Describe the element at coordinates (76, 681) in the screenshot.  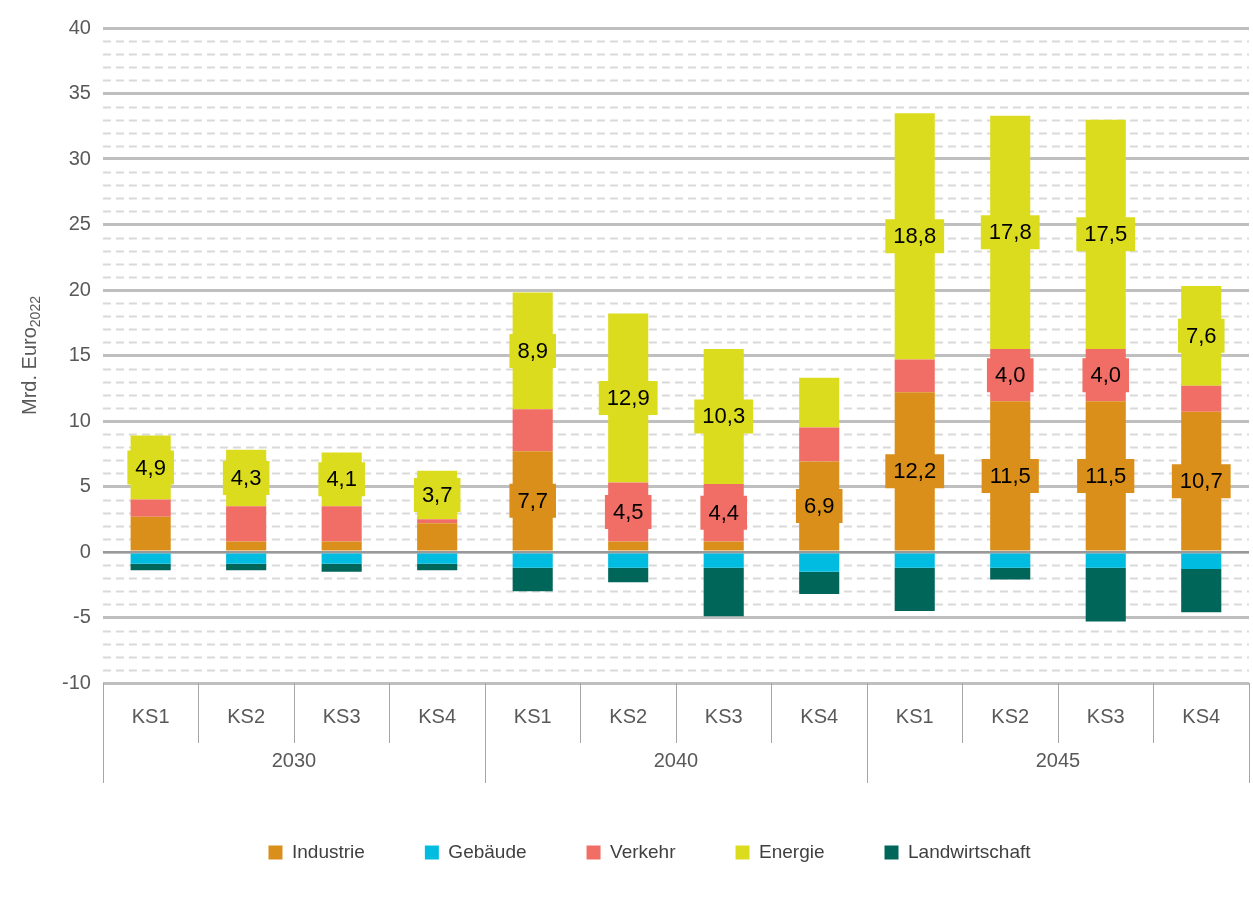
I see `y-tick-label: -10` at that location.